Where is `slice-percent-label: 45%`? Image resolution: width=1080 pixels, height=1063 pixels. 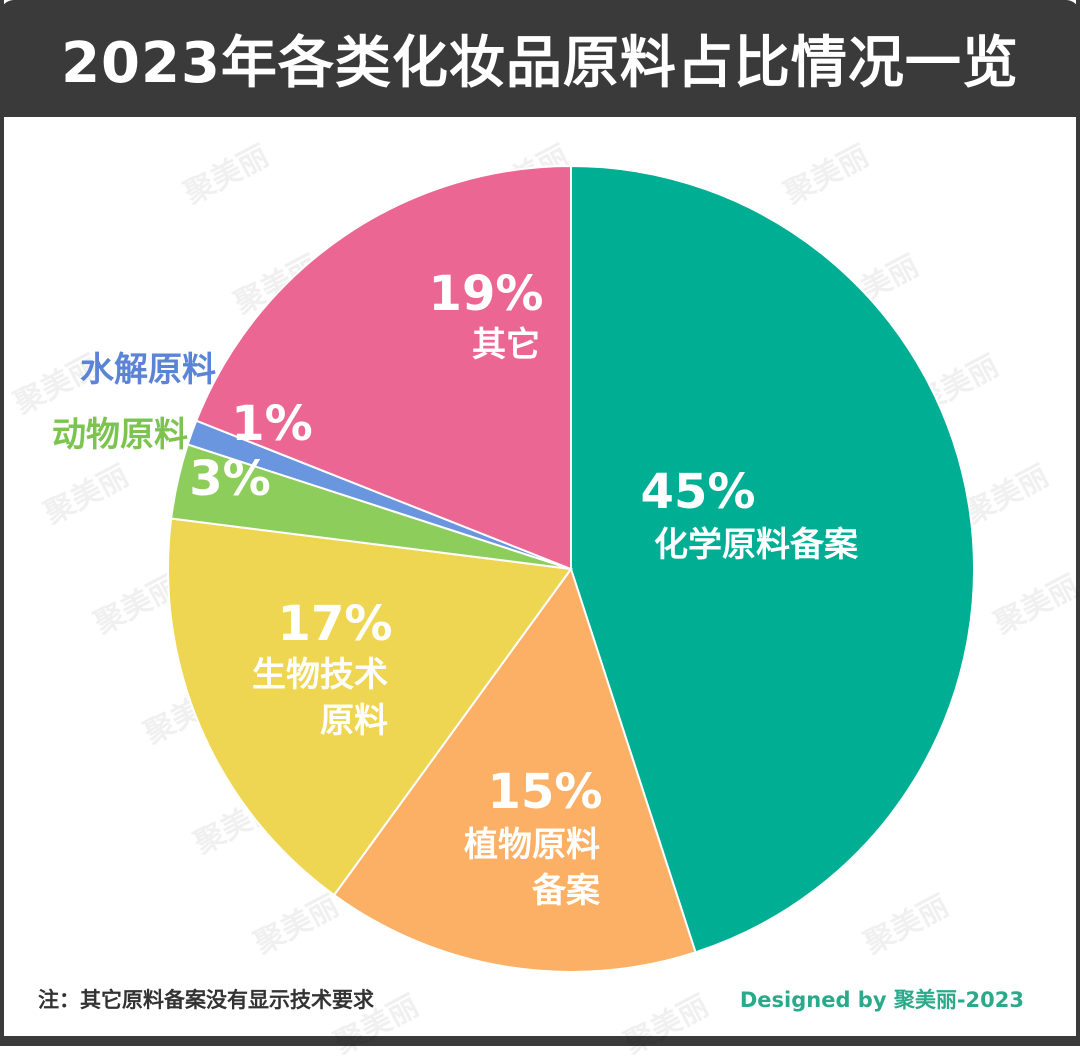
slice-percent-label: 45% is located at coordinates (698, 492).